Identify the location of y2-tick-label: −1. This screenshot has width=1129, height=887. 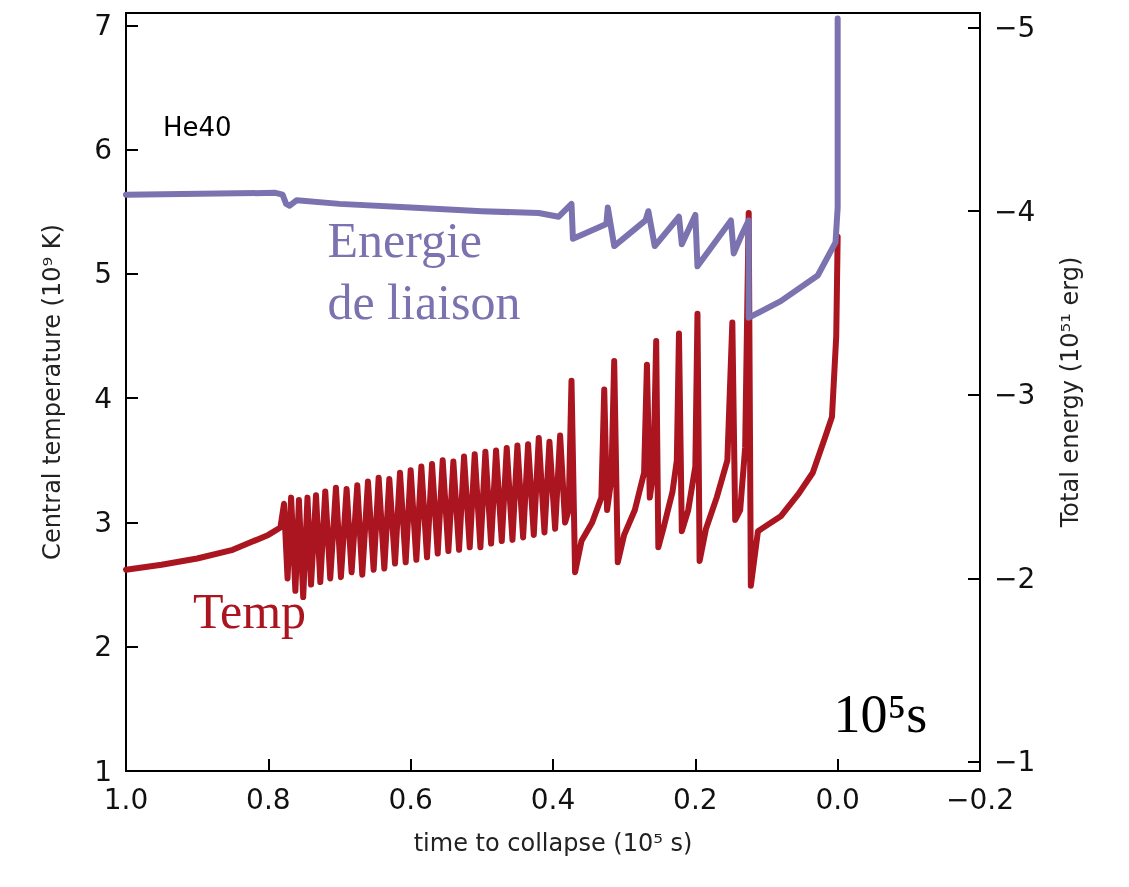
(1015, 762).